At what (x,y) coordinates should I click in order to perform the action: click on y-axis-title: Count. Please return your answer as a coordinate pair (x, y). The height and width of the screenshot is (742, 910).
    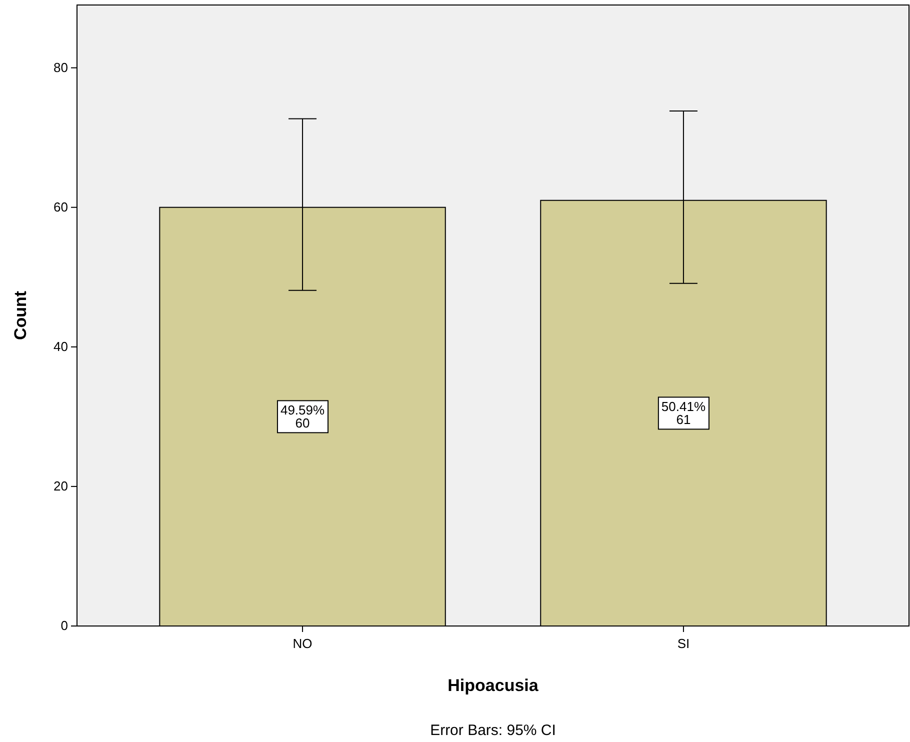
    Looking at the image, I should click on (20, 315).